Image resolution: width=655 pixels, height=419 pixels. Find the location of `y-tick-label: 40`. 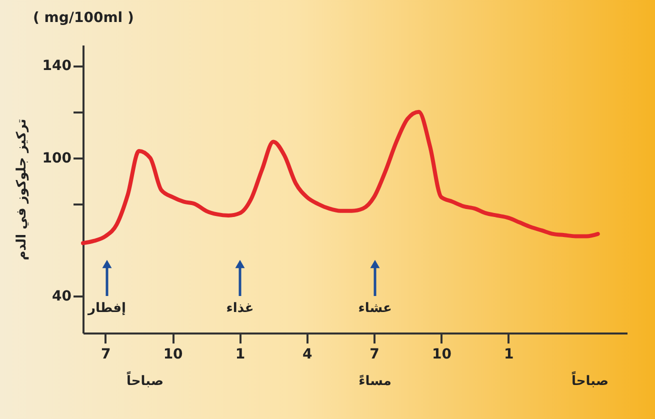

y-tick-label: 40 is located at coordinates (62, 296).